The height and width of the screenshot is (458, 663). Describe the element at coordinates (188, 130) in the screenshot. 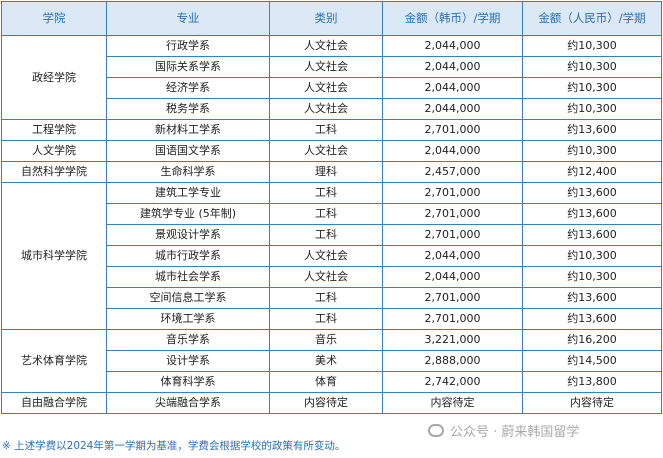

I see `major-cell: 新材料工学系` at that location.